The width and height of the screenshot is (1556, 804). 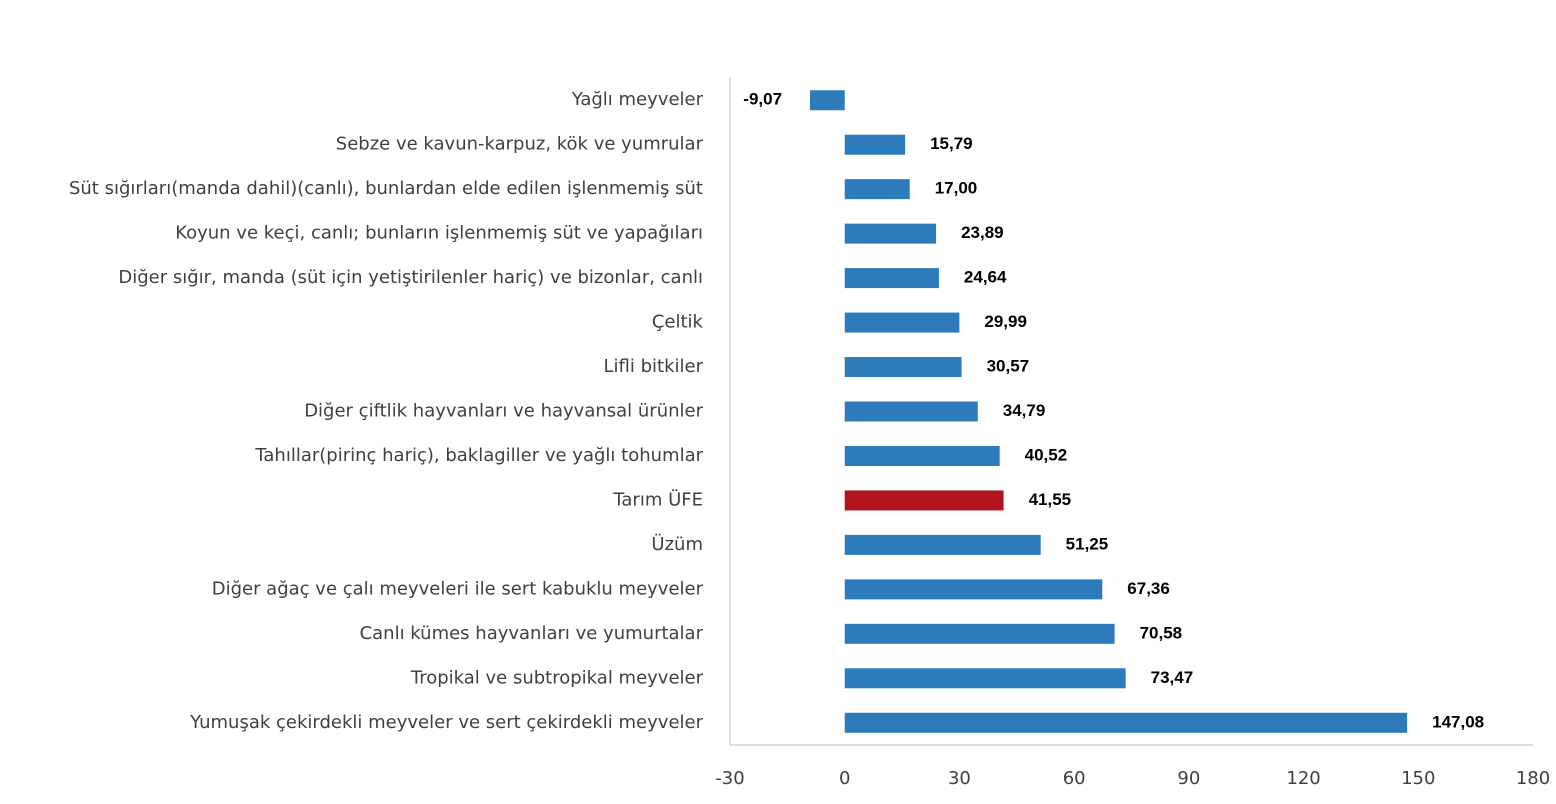 I want to click on value-label: 73,47, so click(x=1172, y=677).